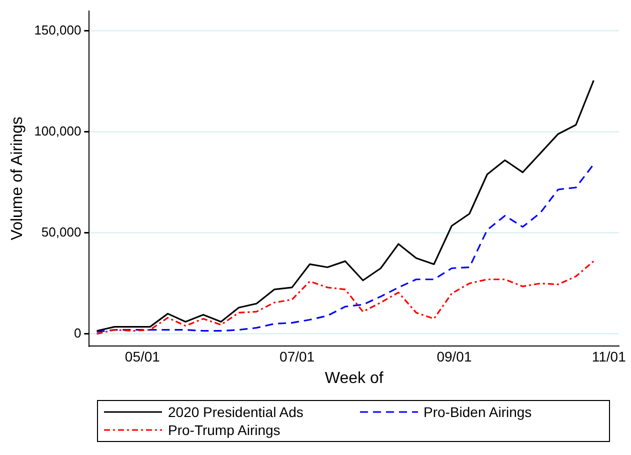 The width and height of the screenshot is (631, 455). Describe the element at coordinates (61, 232) in the screenshot. I see `y-tick-label: 50,000` at that location.